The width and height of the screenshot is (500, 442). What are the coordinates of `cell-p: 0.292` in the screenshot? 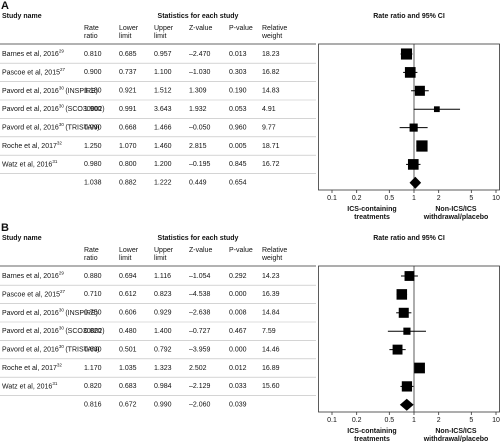 It's located at (238, 276).